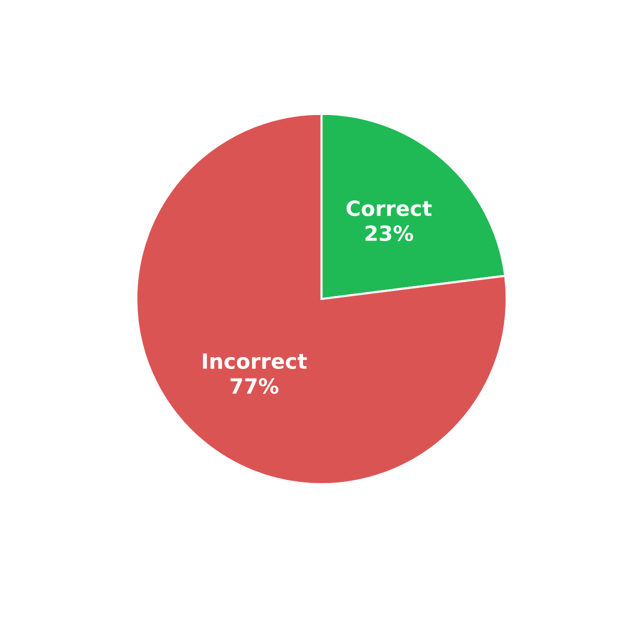  I want to click on slice-label: Incorrect, so click(254, 361).